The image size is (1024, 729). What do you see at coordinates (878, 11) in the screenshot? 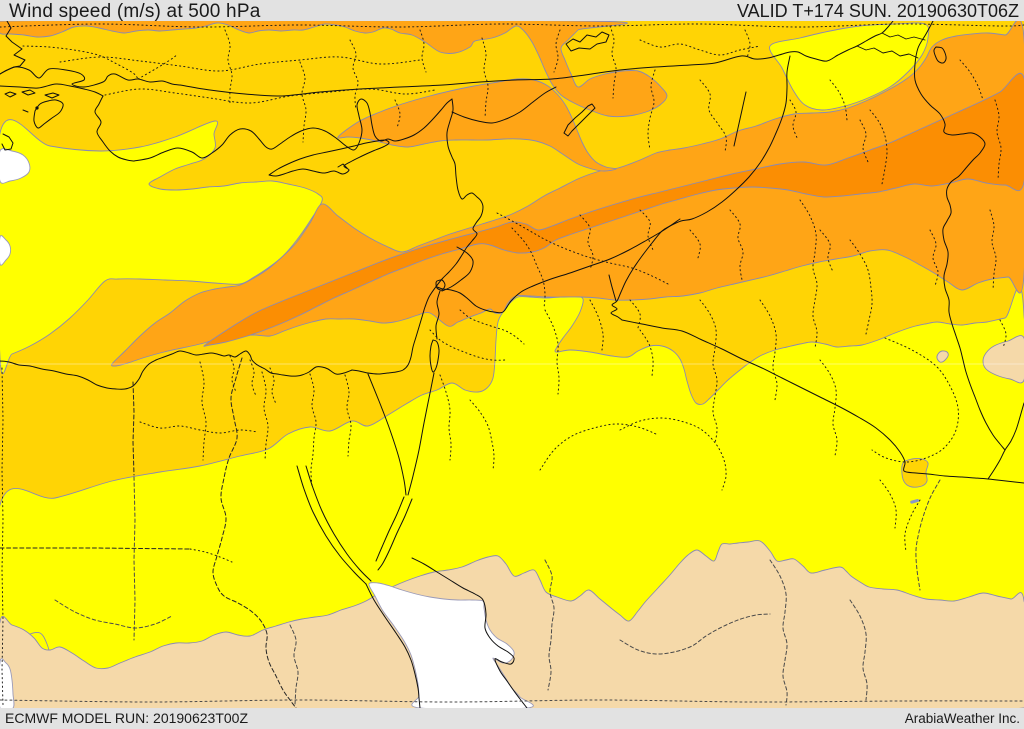
I see `svg-text: VALID T+174 SUN. 20190630T06Z` at bounding box center [878, 11].